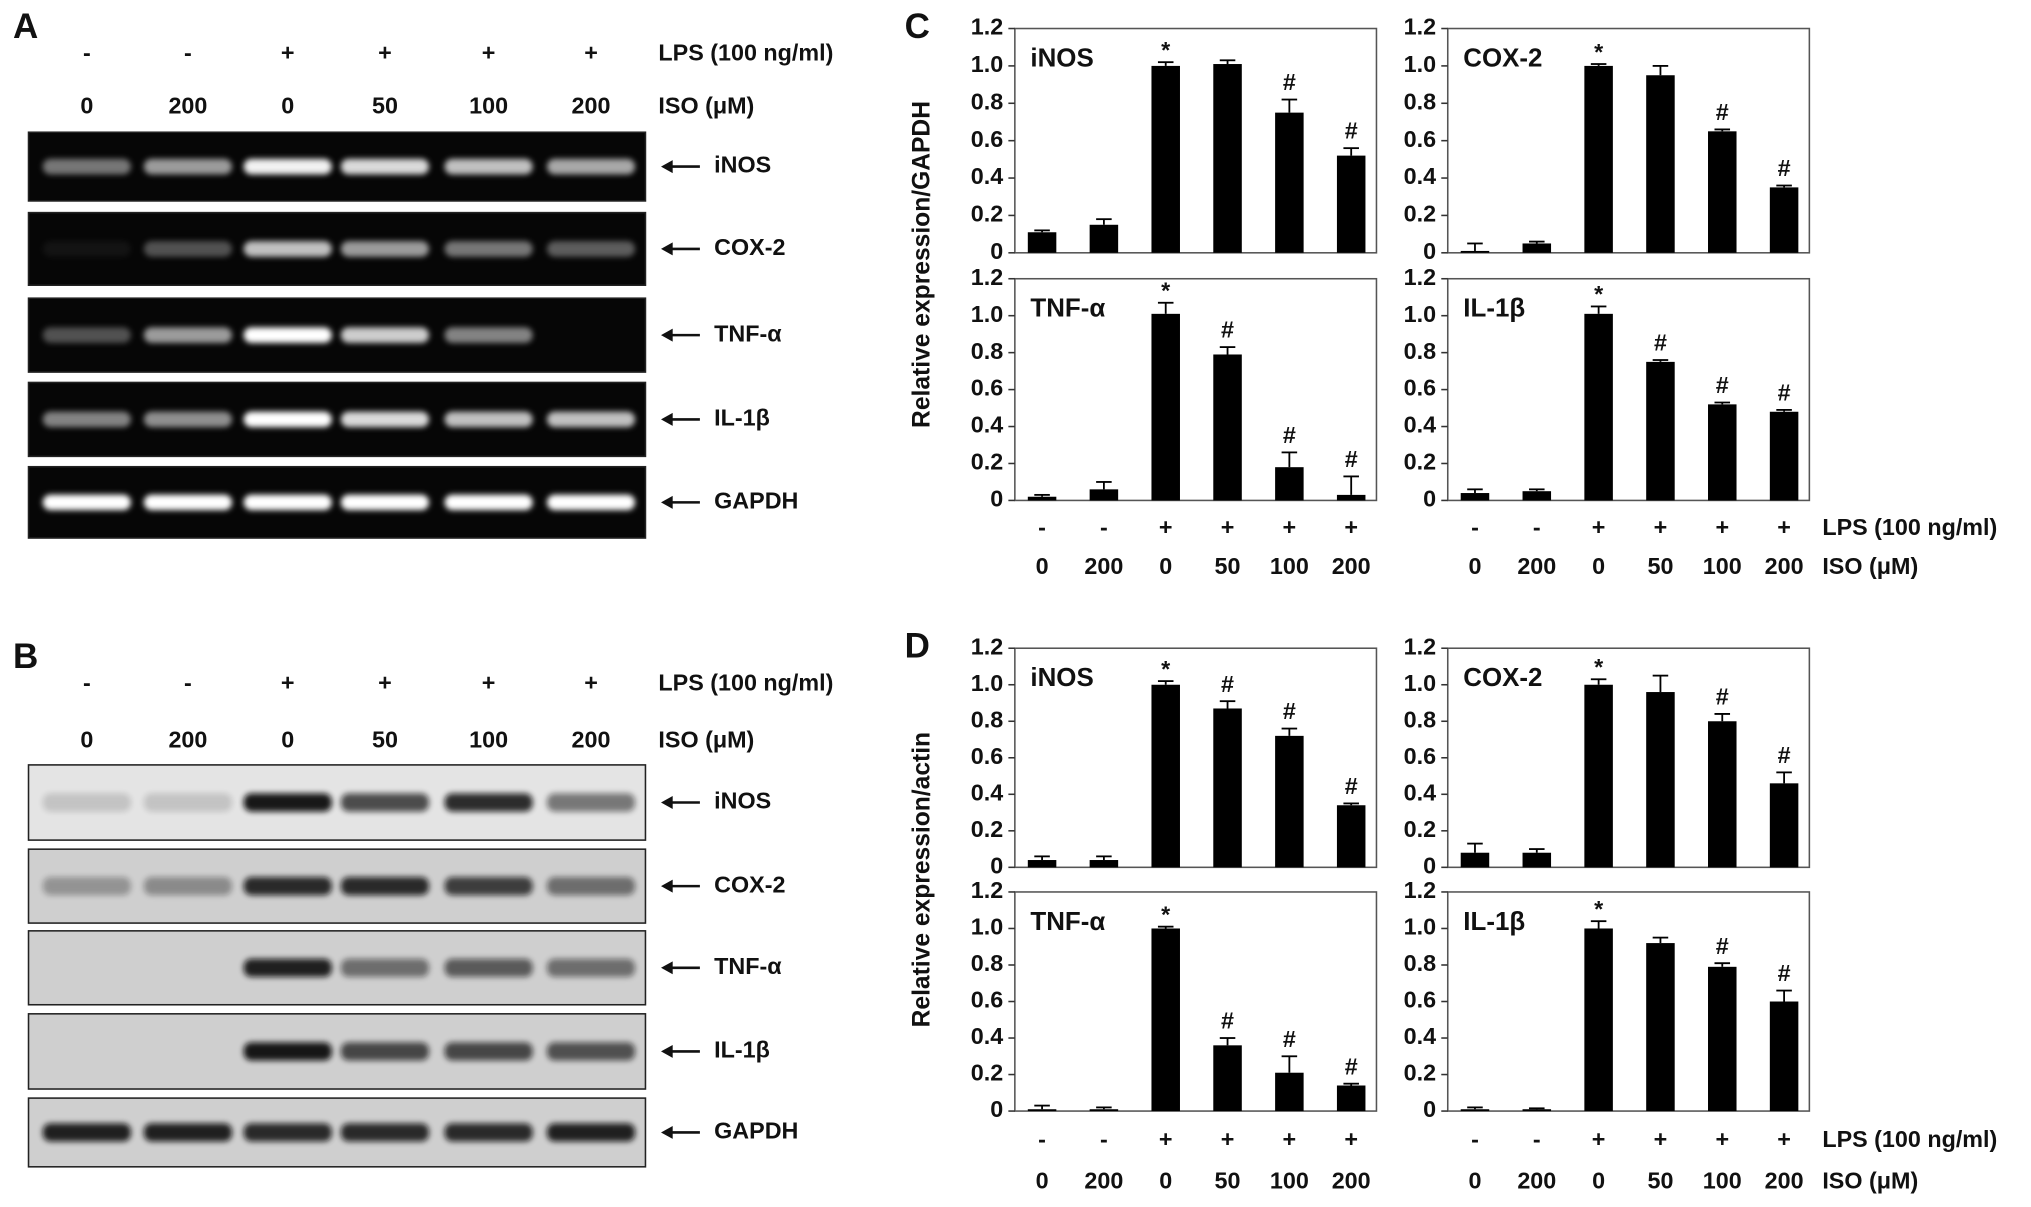 The width and height of the screenshot is (2031, 1207). Describe the element at coordinates (742, 418) in the screenshot. I see `band-label: IL-1β` at that location.